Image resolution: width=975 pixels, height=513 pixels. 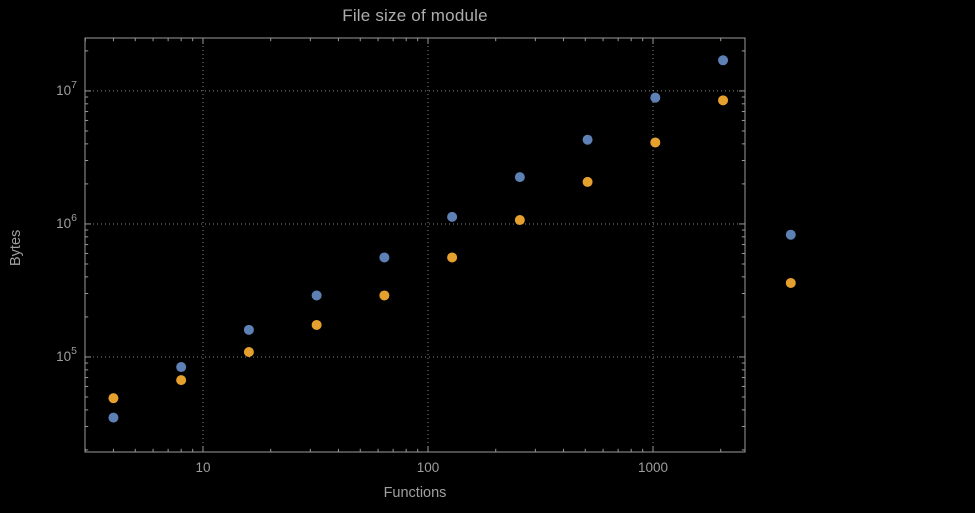 I want to click on y-tick-label: 10⁶, so click(x=66, y=221).